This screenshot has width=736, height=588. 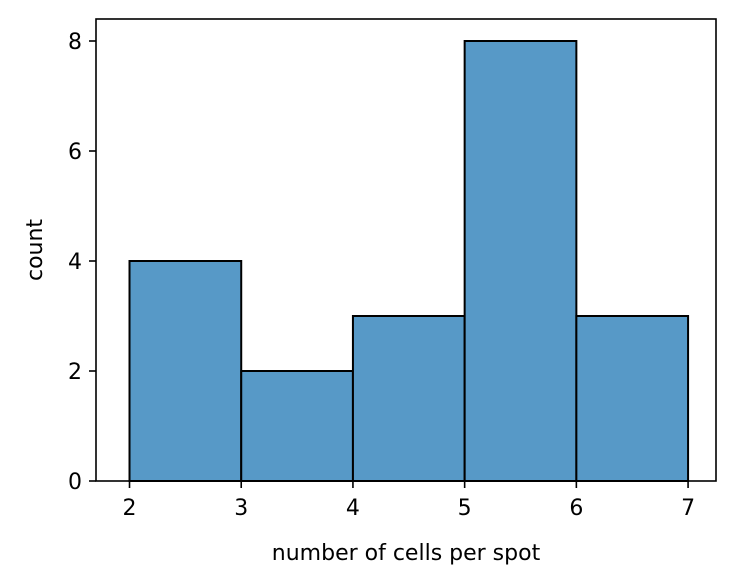 What do you see at coordinates (688, 508) in the screenshot?
I see `x-tick-label-5: 7` at bounding box center [688, 508].